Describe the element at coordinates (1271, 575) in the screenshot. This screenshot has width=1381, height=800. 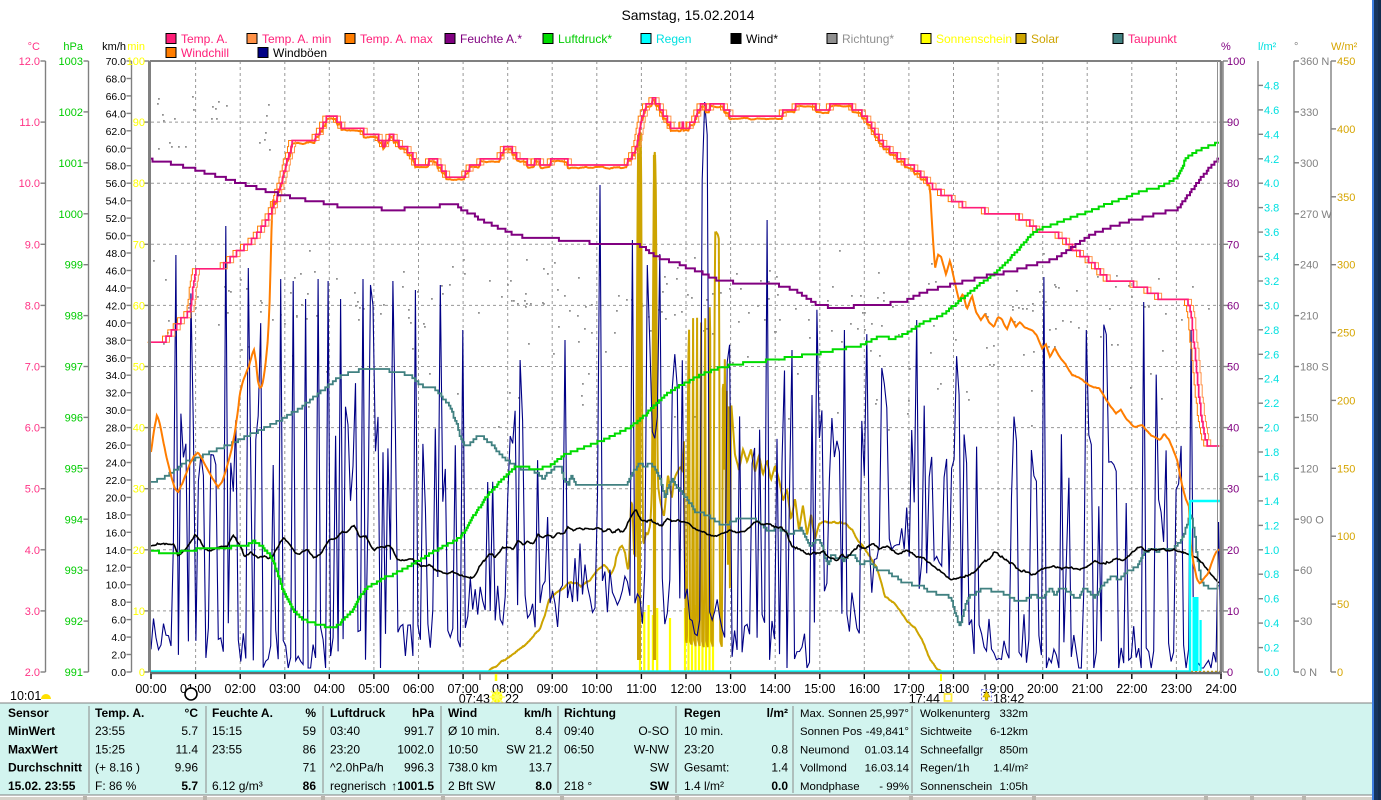
I see `svg-text: 0.8` at that location.